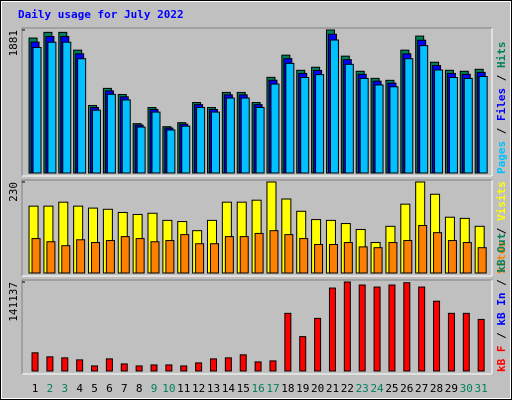 The width and height of the screenshot is (512, 400). I want to click on x-tick-label: 18, so click(287, 388).